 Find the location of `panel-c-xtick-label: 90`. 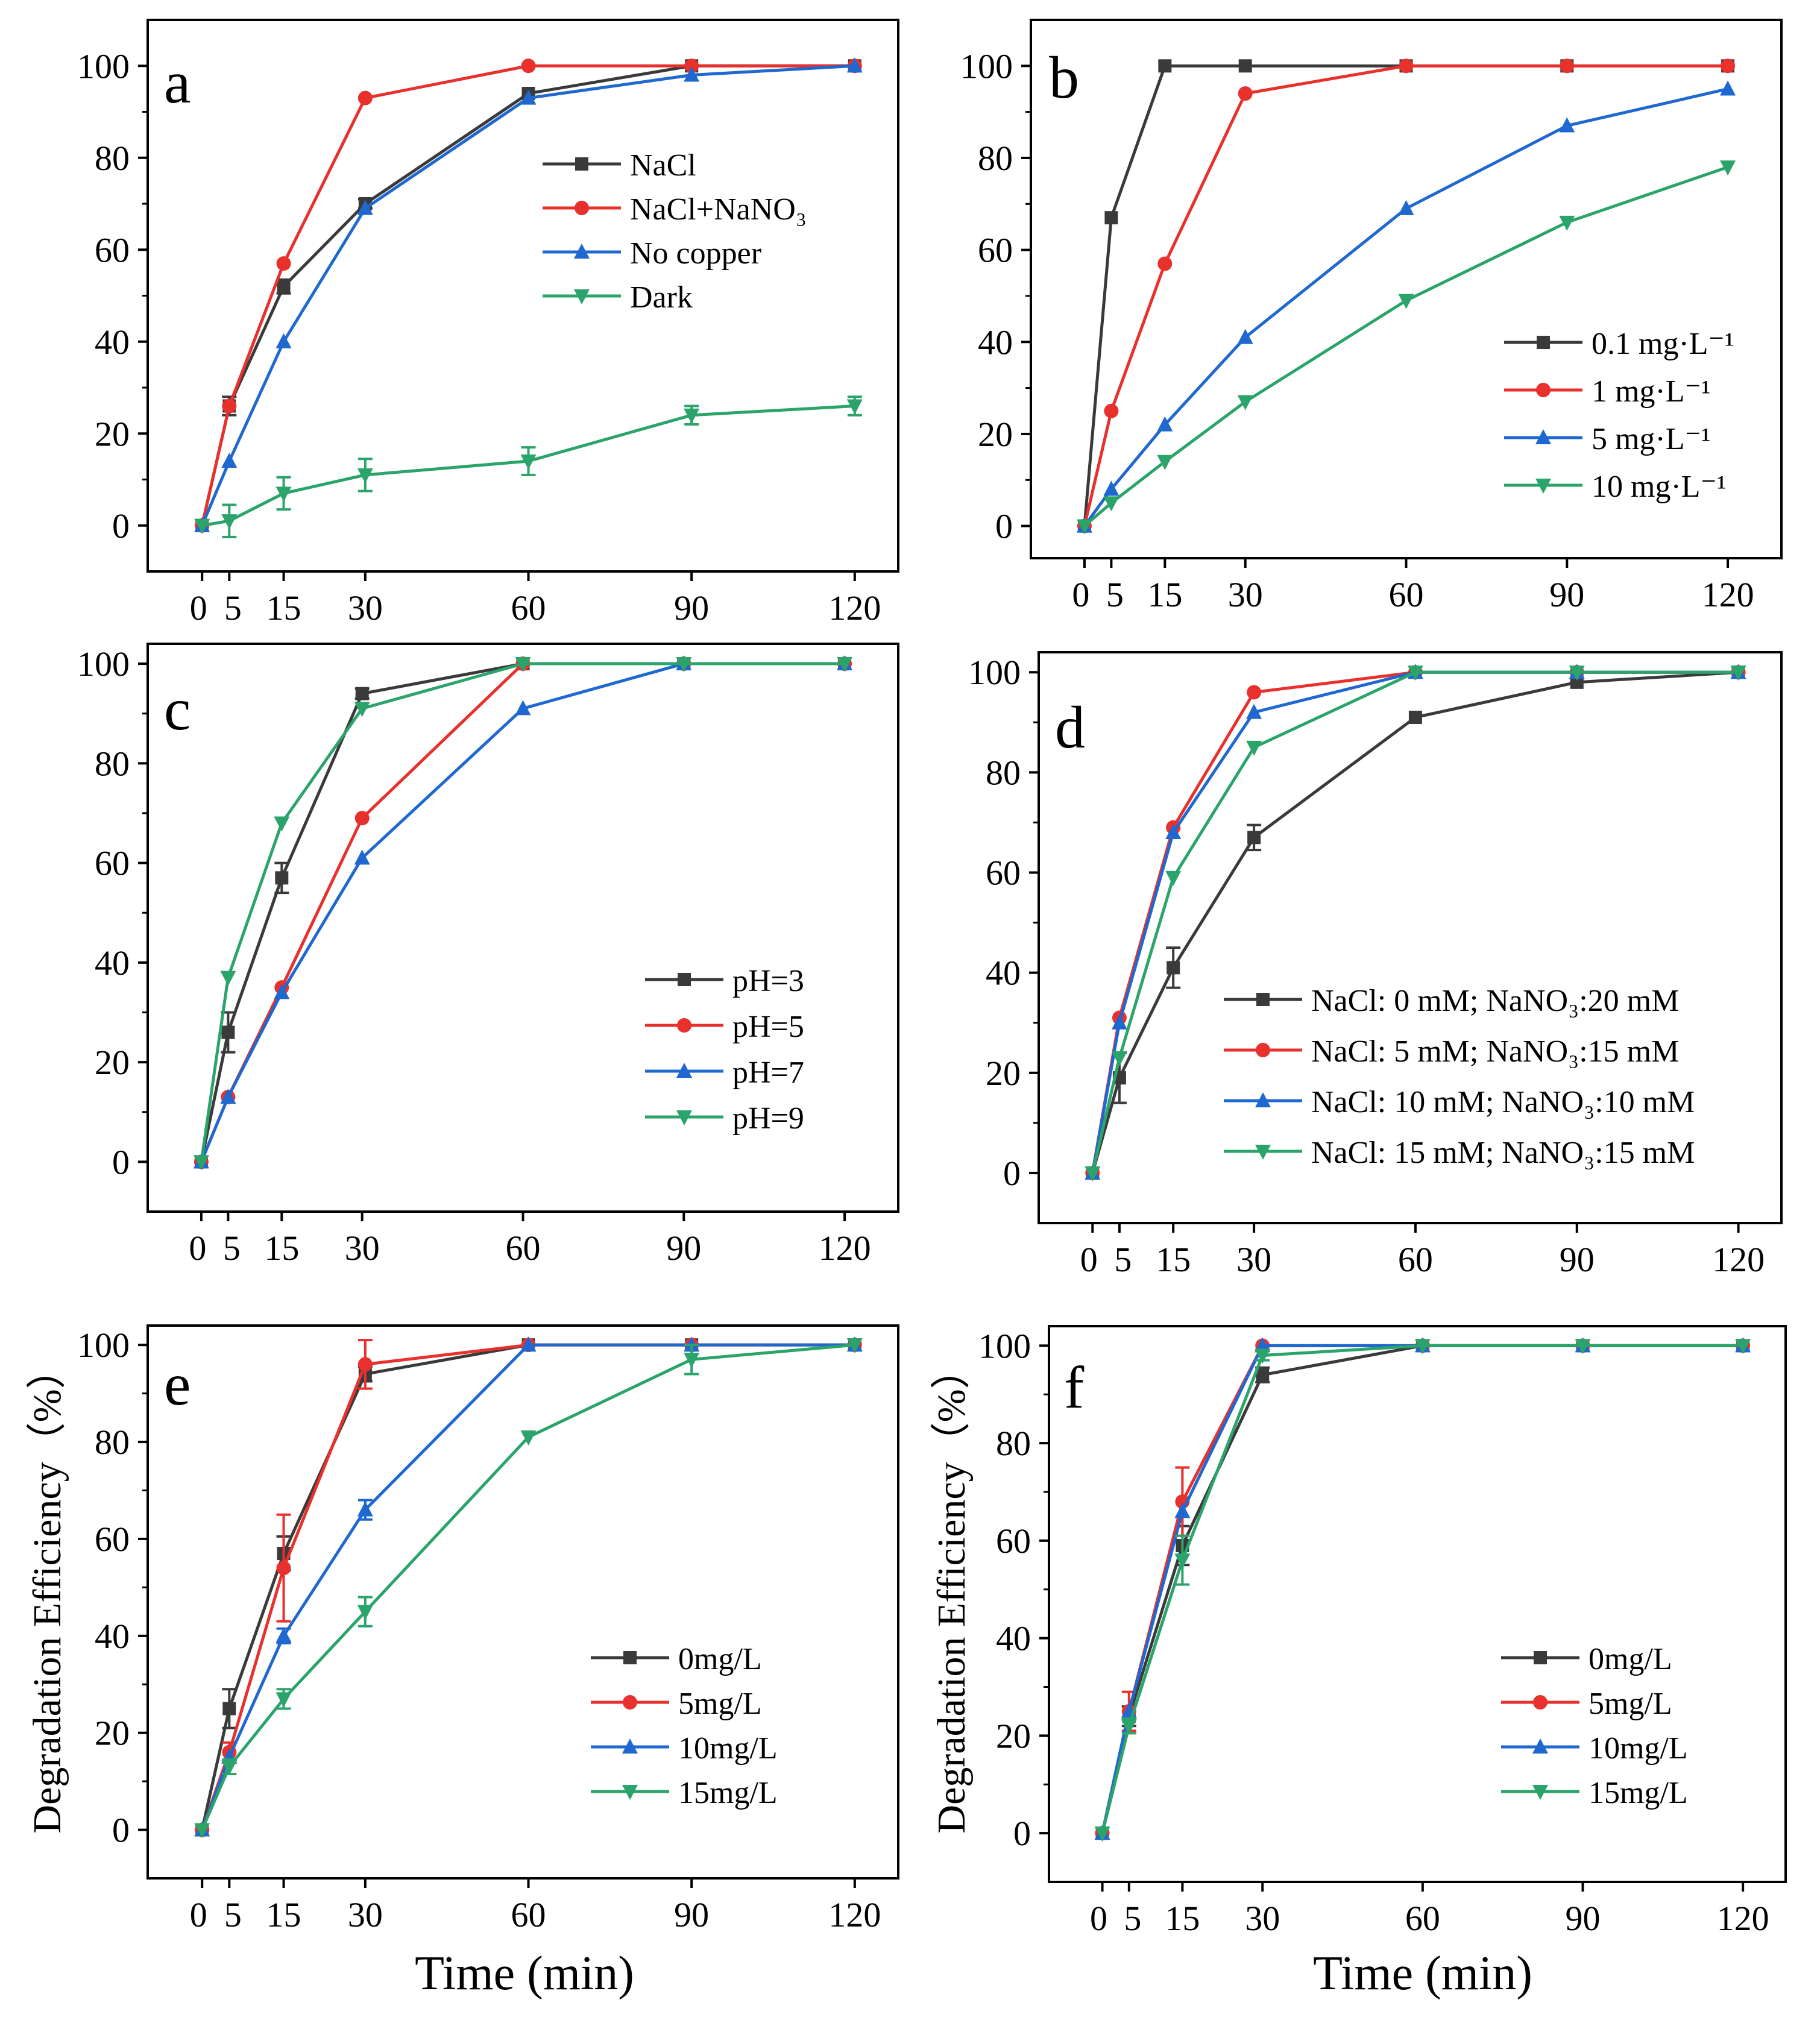

panel-c-xtick-label: 90 is located at coordinates (683, 1248).